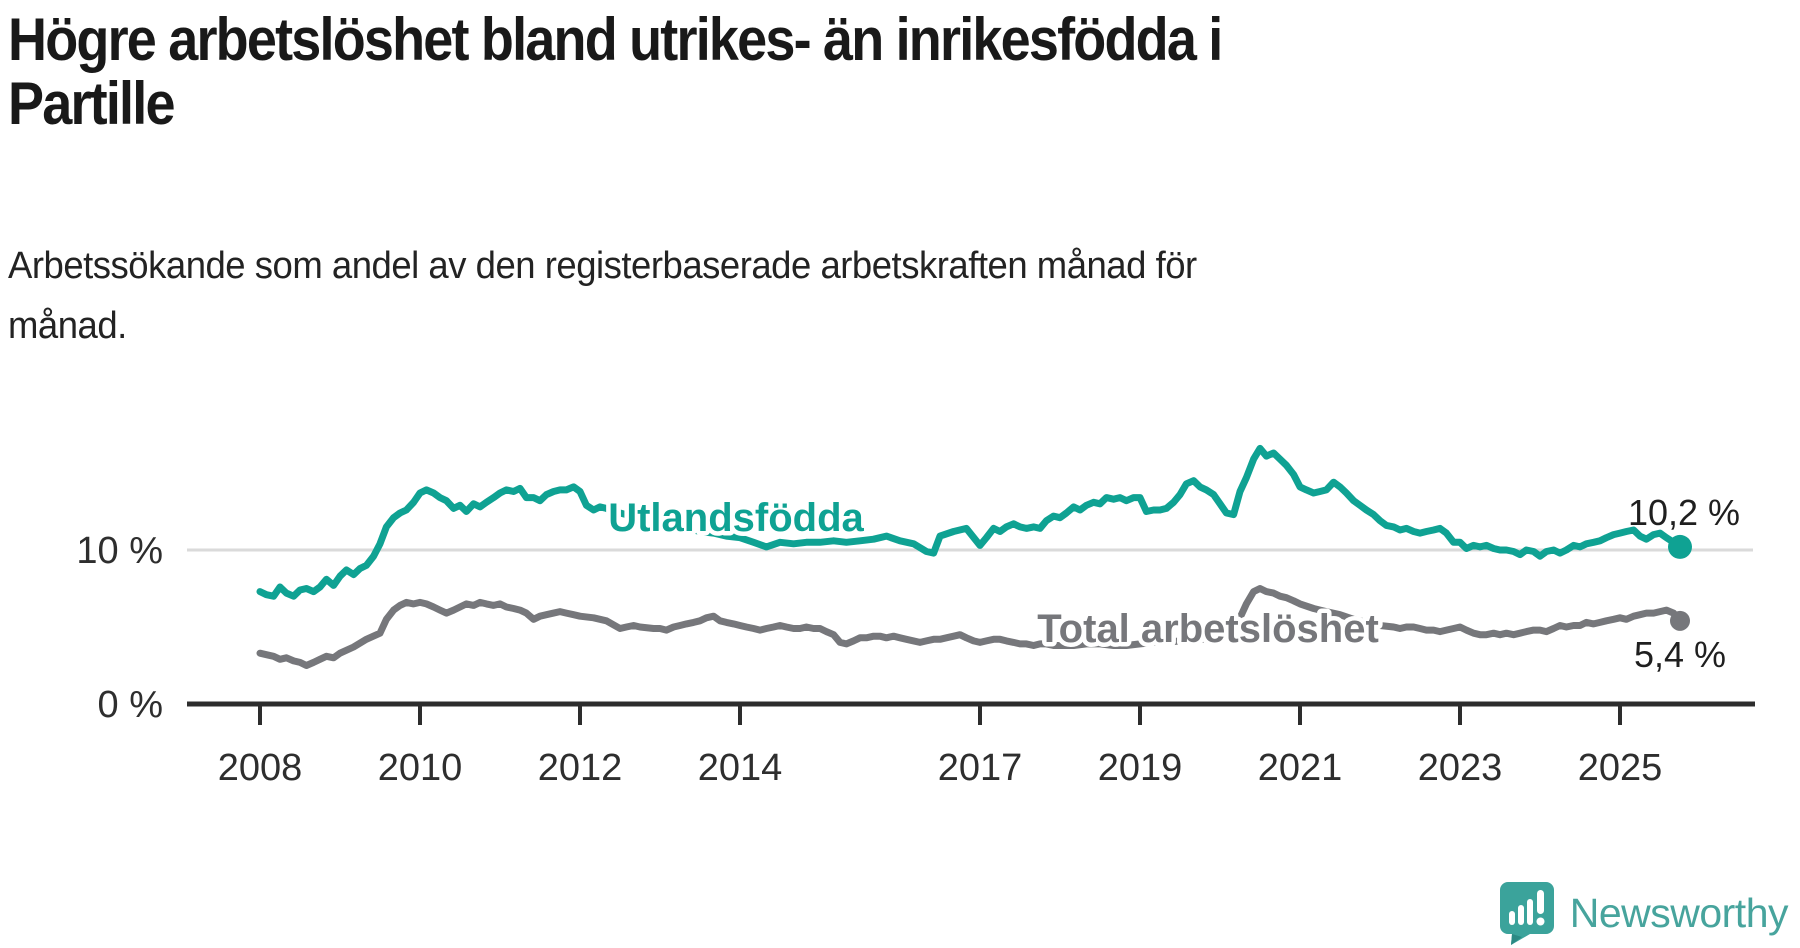 Image resolution: width=1800 pixels, height=948 pixels. I want to click on x-tick-label-2021: 2021, so click(1300, 768).